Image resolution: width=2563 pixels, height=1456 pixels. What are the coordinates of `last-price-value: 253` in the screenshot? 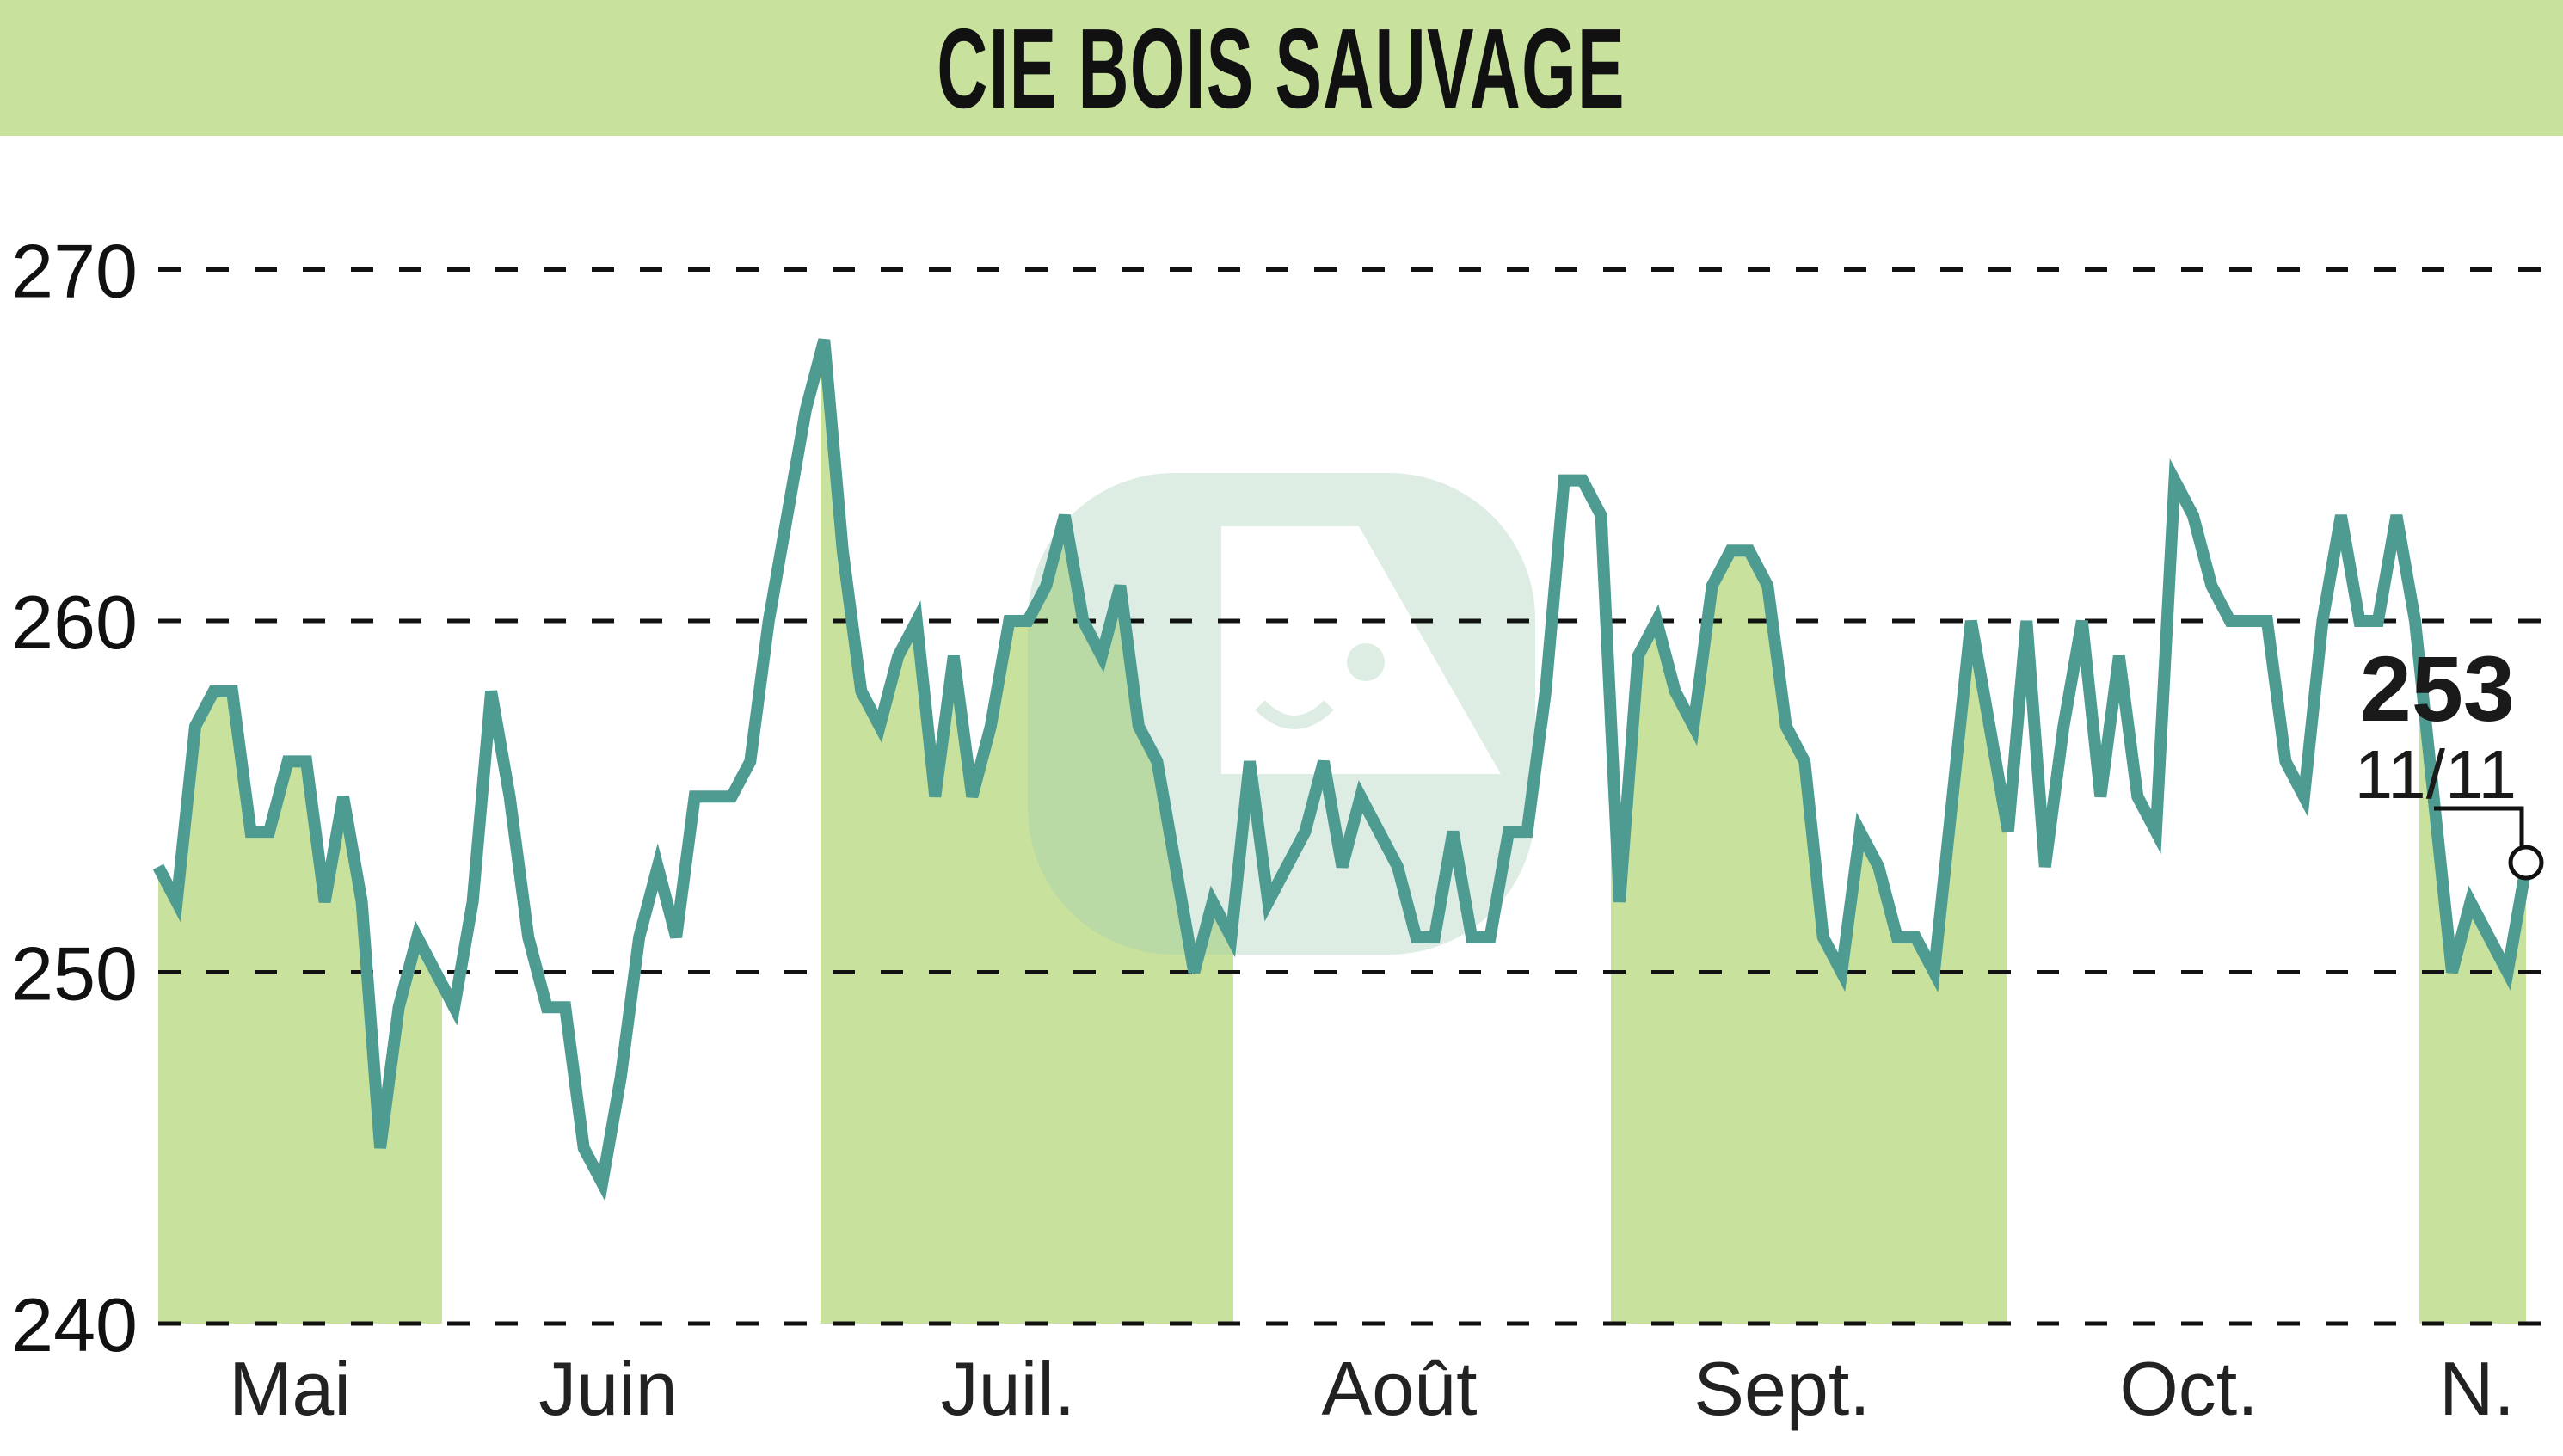 It's located at (2437, 688).